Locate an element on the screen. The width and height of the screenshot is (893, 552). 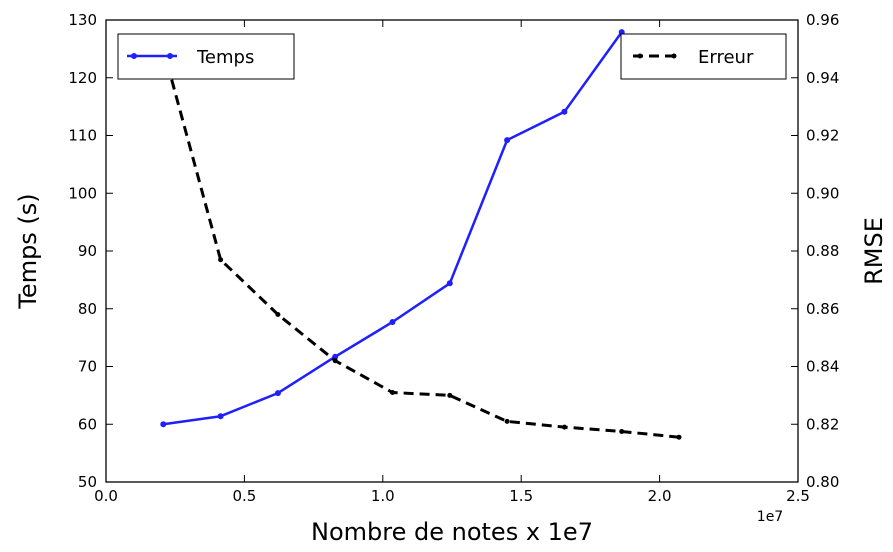
y-right-tick-label: 0.82 is located at coordinates (822, 424).